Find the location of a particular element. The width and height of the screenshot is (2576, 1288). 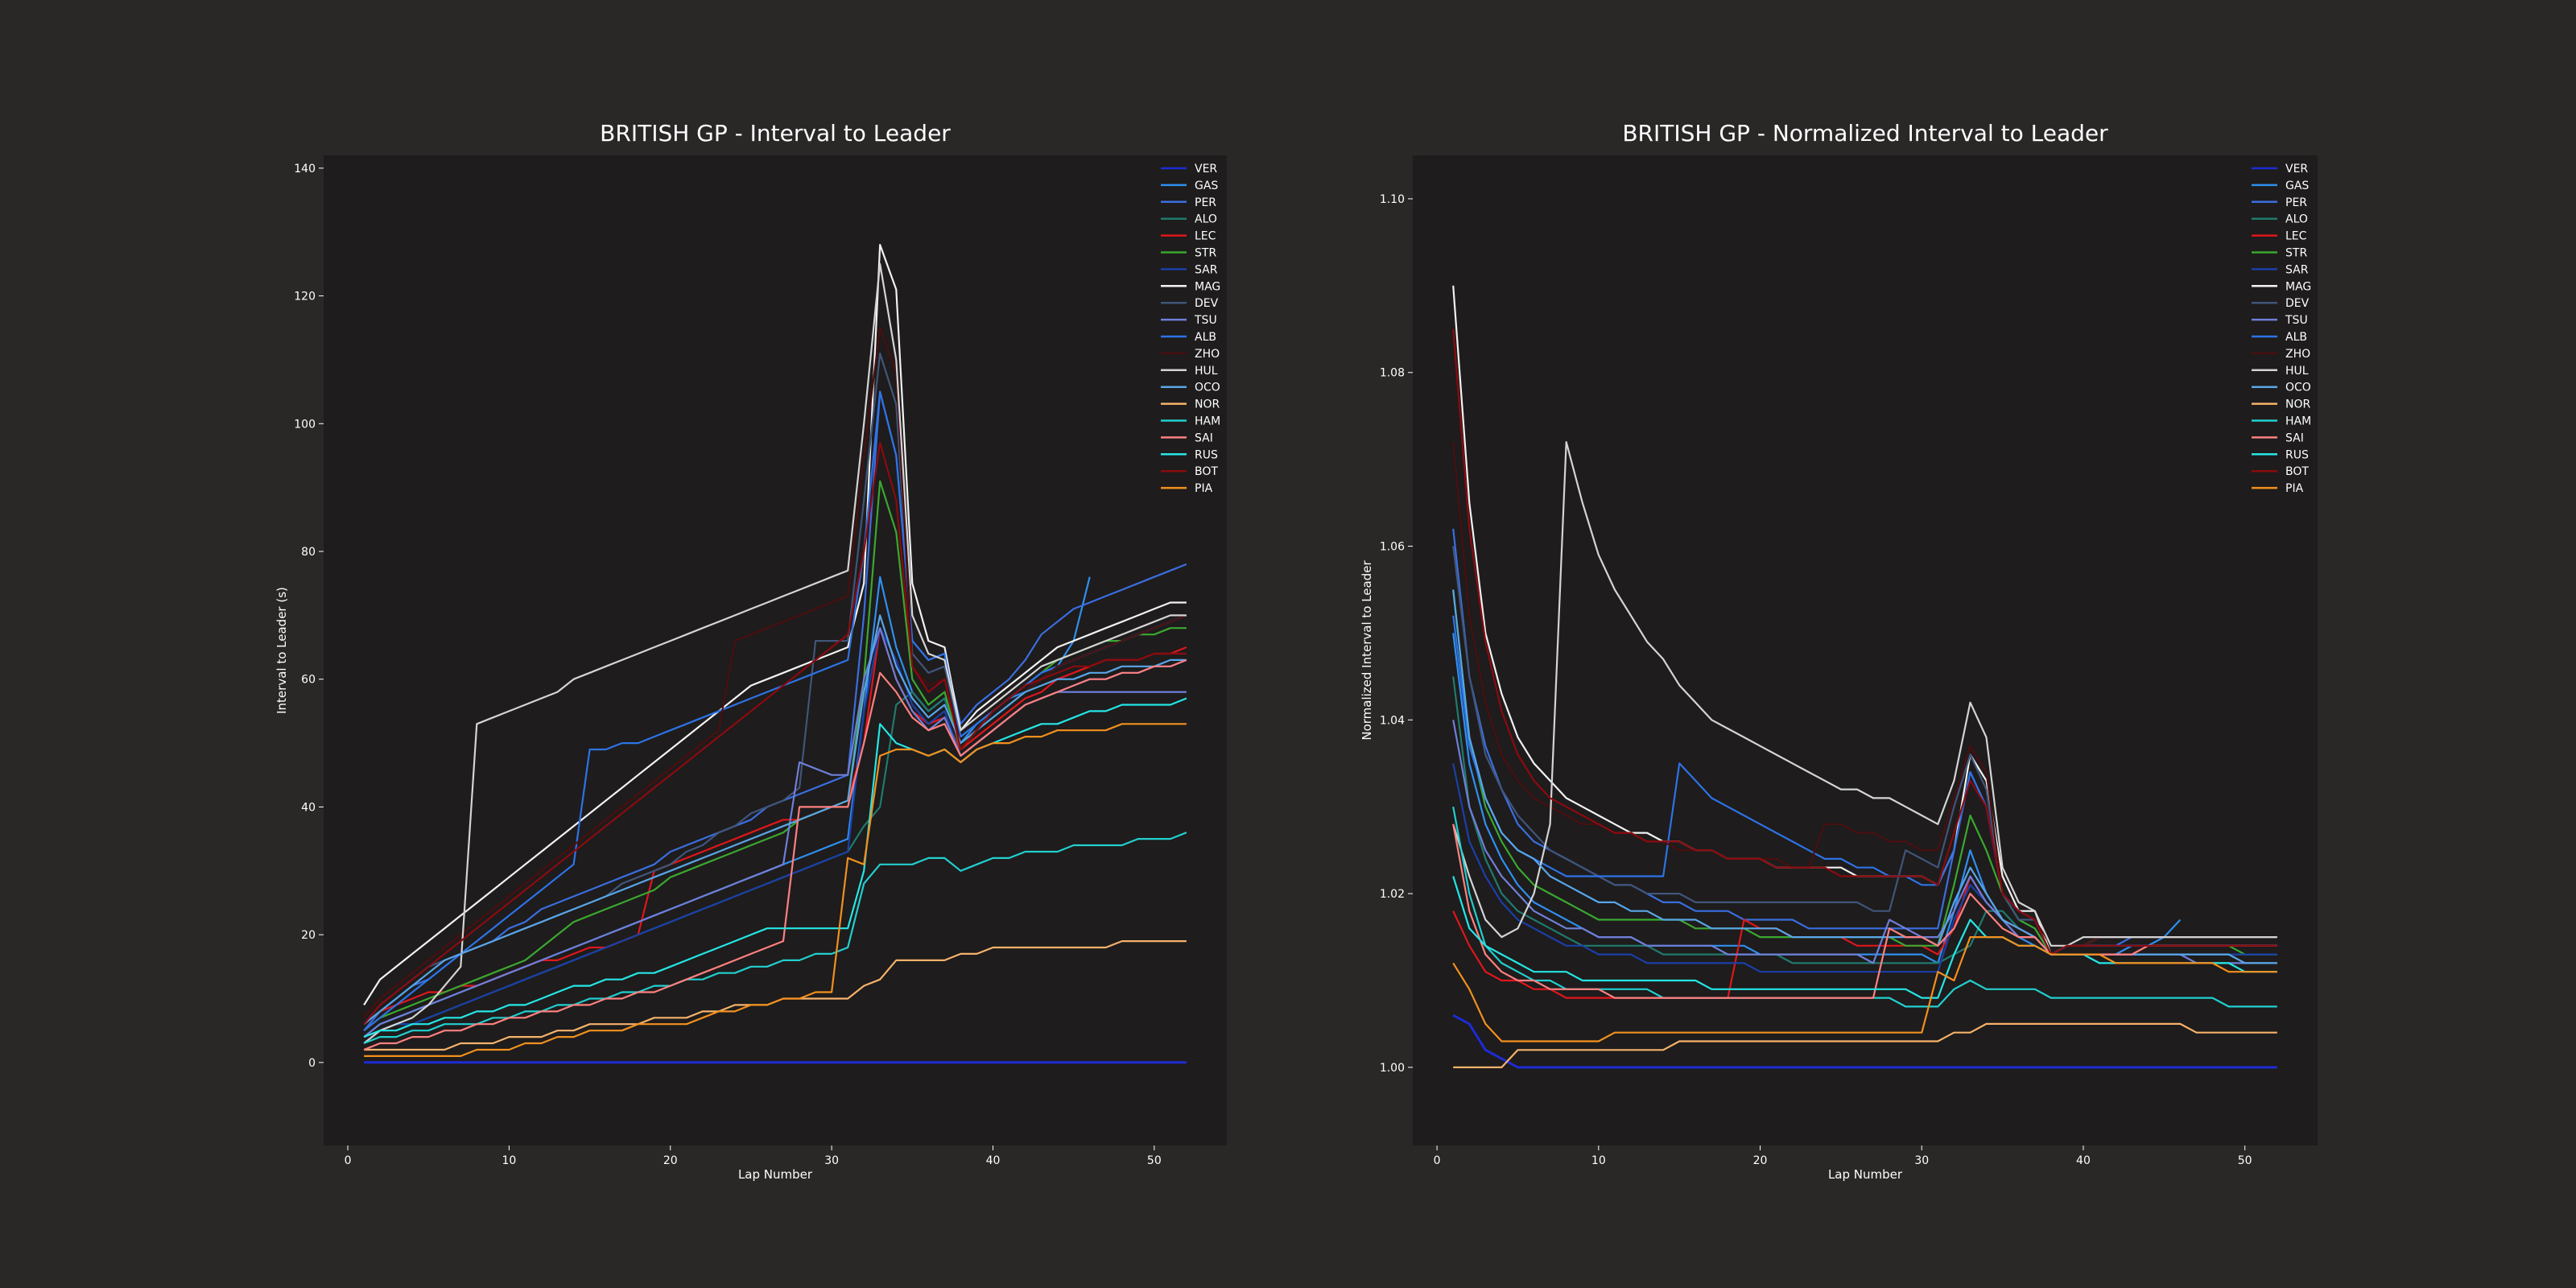

legend-label: BOT is located at coordinates (1206, 471).